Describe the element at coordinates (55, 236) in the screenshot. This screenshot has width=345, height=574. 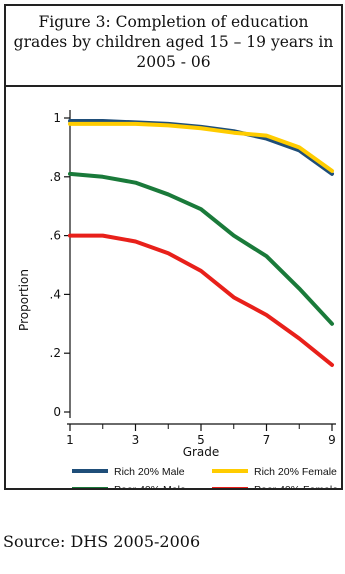
I see `y-tick-label: .6` at that location.